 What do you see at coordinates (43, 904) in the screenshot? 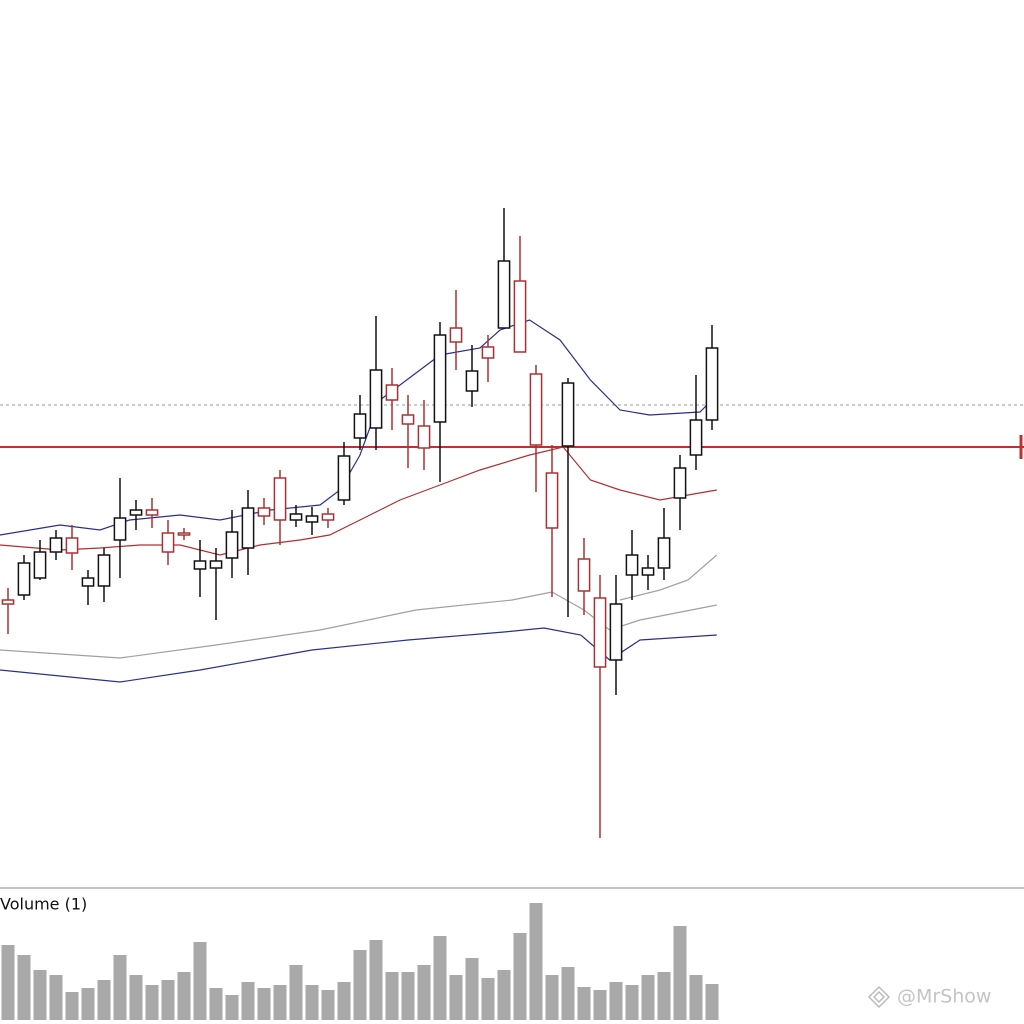
I see `volume-title: Volume (1)` at bounding box center [43, 904].